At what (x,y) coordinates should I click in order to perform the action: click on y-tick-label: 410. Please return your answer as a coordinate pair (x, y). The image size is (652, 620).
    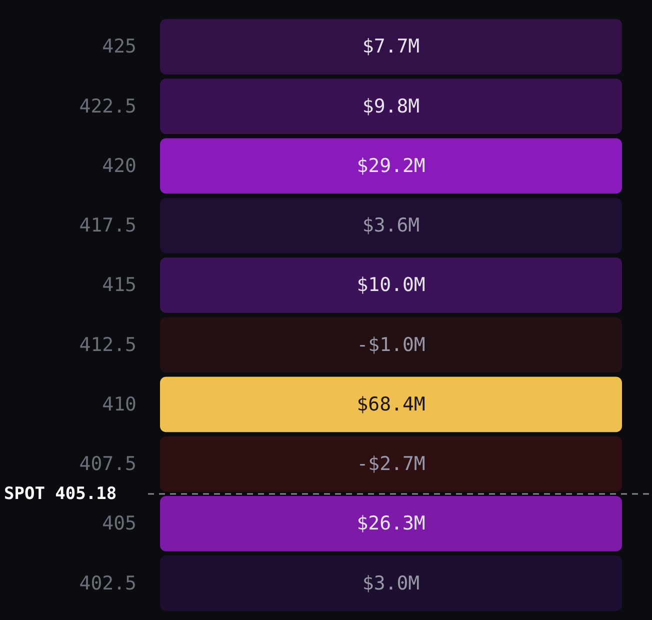
    Looking at the image, I should click on (119, 404).